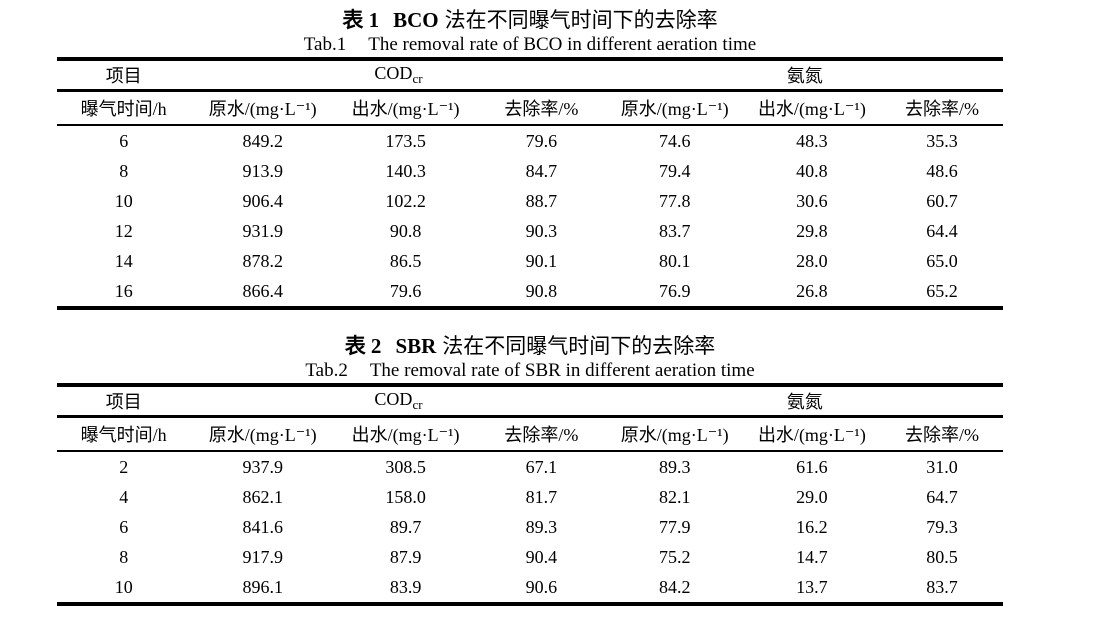 The width and height of the screenshot is (1106, 621). I want to click on table-cell: 28.0, so click(812, 260).